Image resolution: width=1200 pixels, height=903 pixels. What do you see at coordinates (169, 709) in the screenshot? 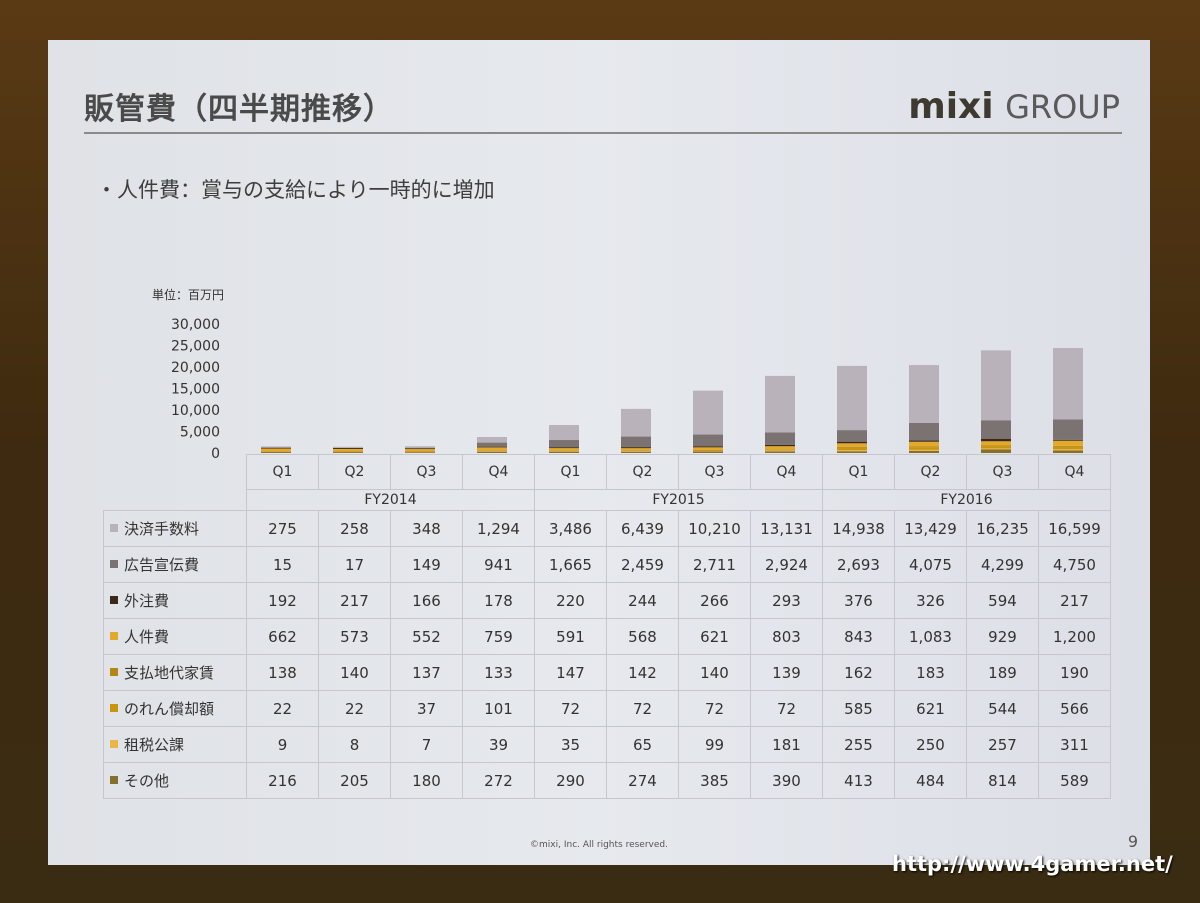
I see `series-name: のれん償却額` at bounding box center [169, 709].